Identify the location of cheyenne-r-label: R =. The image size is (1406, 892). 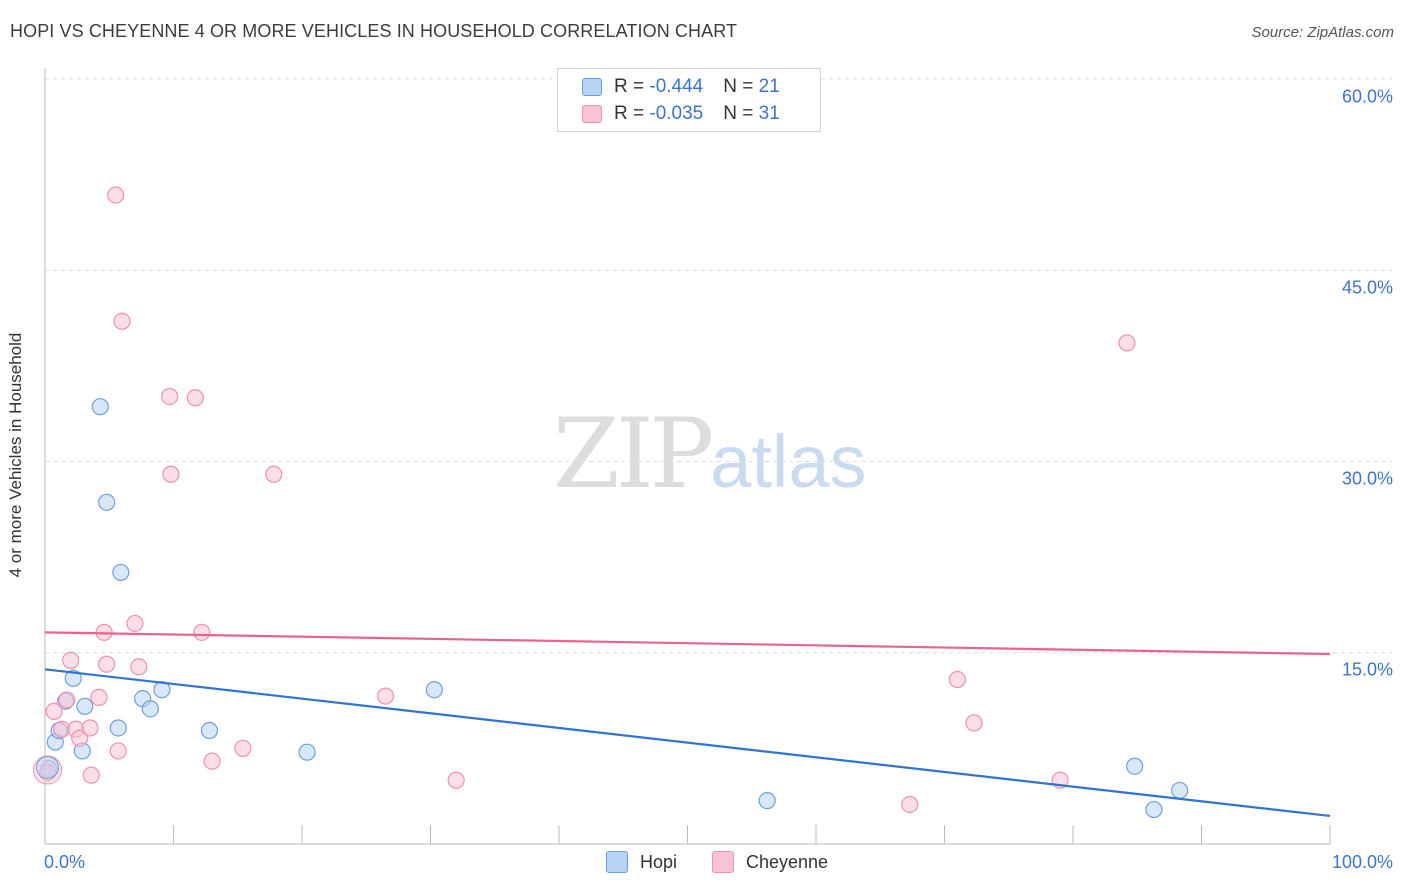
(632, 113).